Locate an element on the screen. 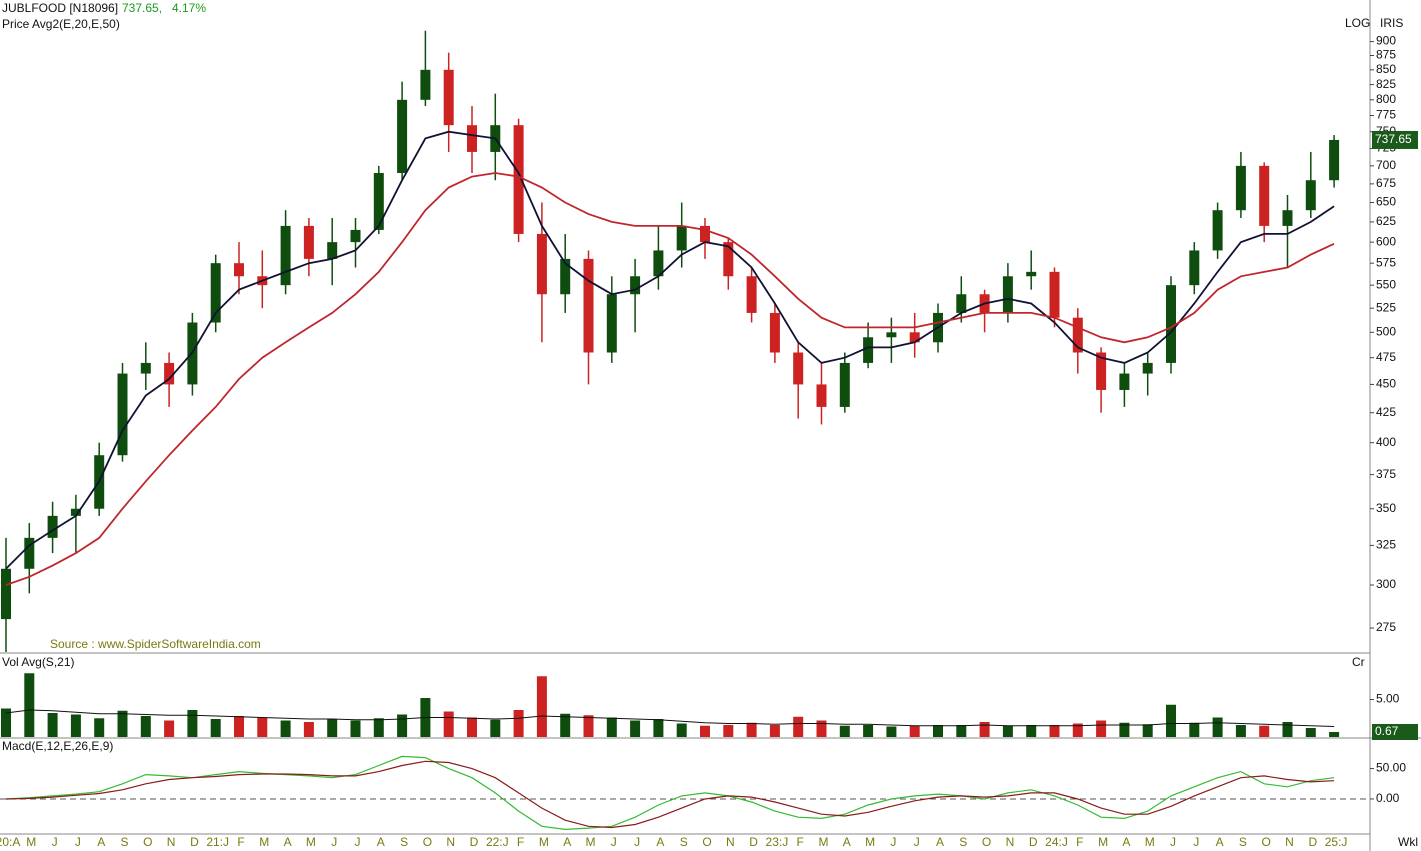  y-tick-label: 800 is located at coordinates (1386, 99).